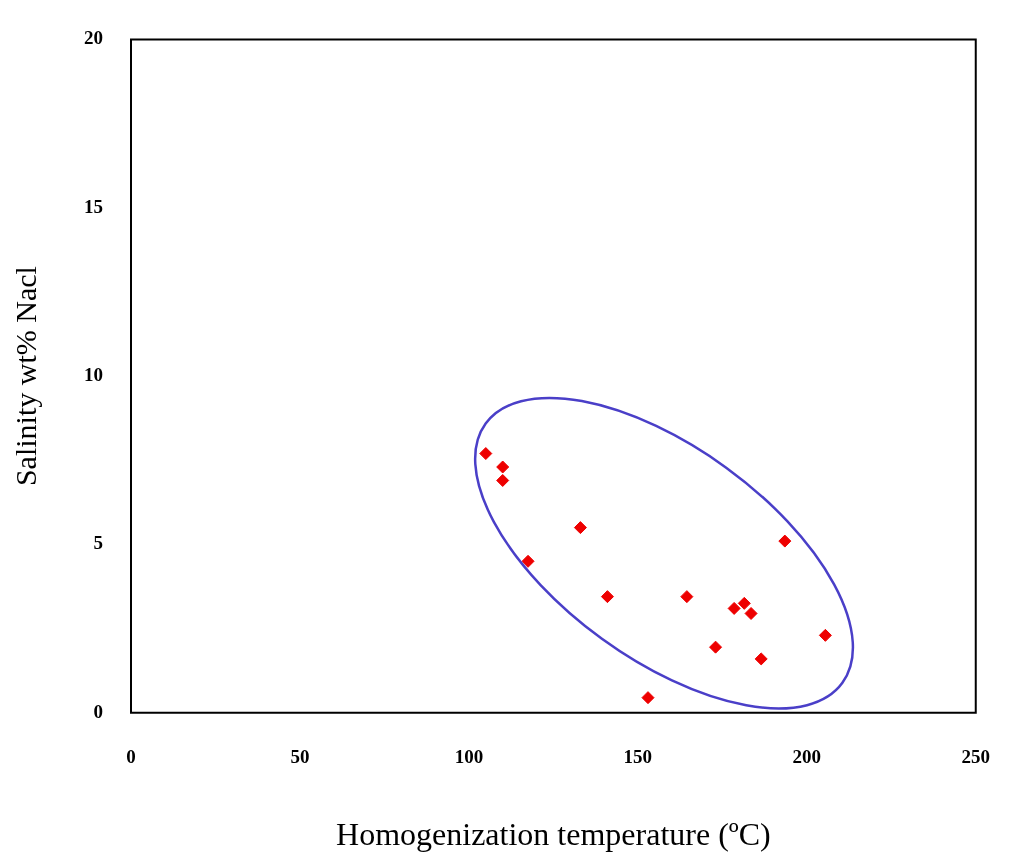  I want to click on x-tick-label: 0, so click(131, 757).